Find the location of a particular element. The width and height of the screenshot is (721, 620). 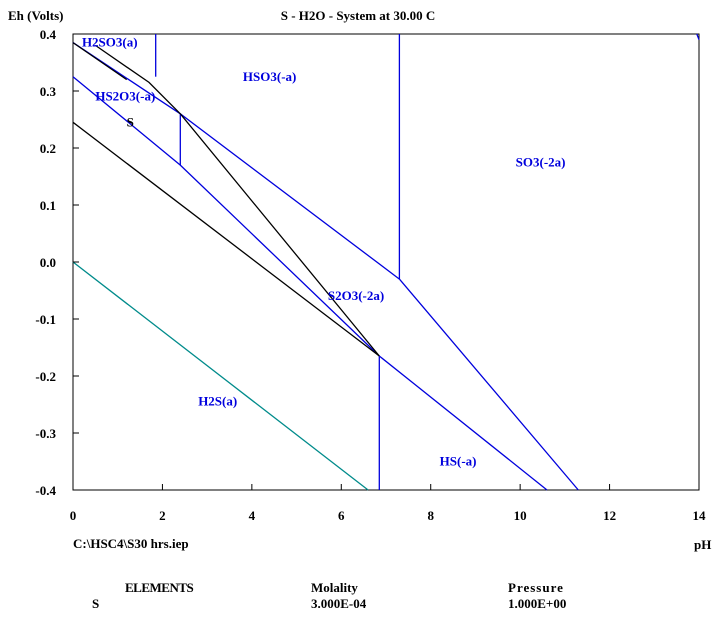

region-label: H2SO3(a) is located at coordinates (110, 42).